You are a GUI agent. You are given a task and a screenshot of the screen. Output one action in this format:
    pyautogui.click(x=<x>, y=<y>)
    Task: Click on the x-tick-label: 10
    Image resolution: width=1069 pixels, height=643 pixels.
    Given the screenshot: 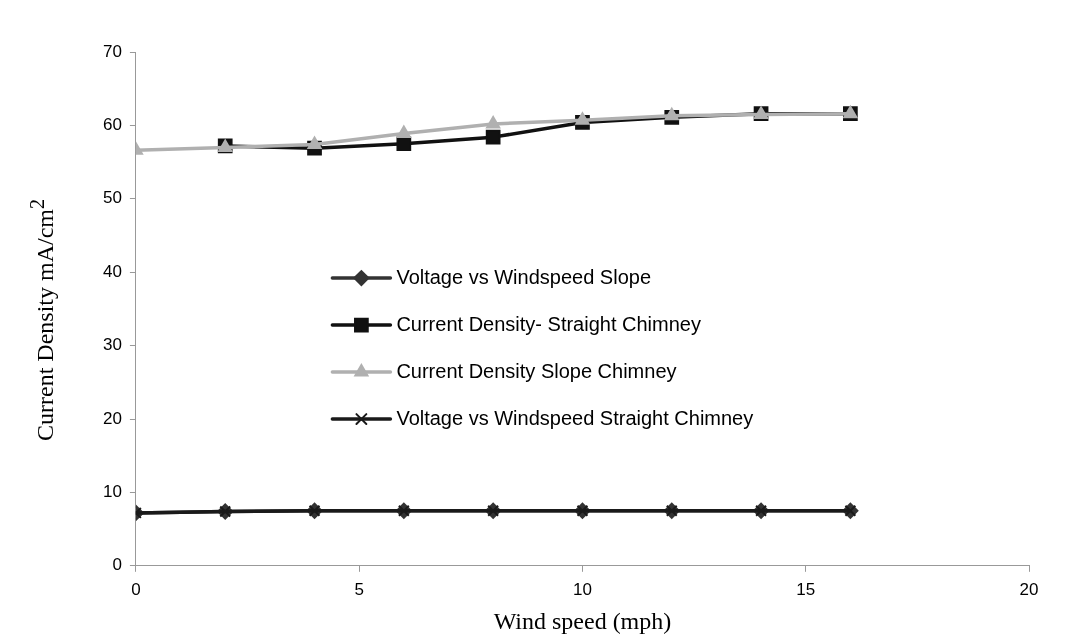 What is the action you would take?
    pyautogui.click(x=582, y=589)
    